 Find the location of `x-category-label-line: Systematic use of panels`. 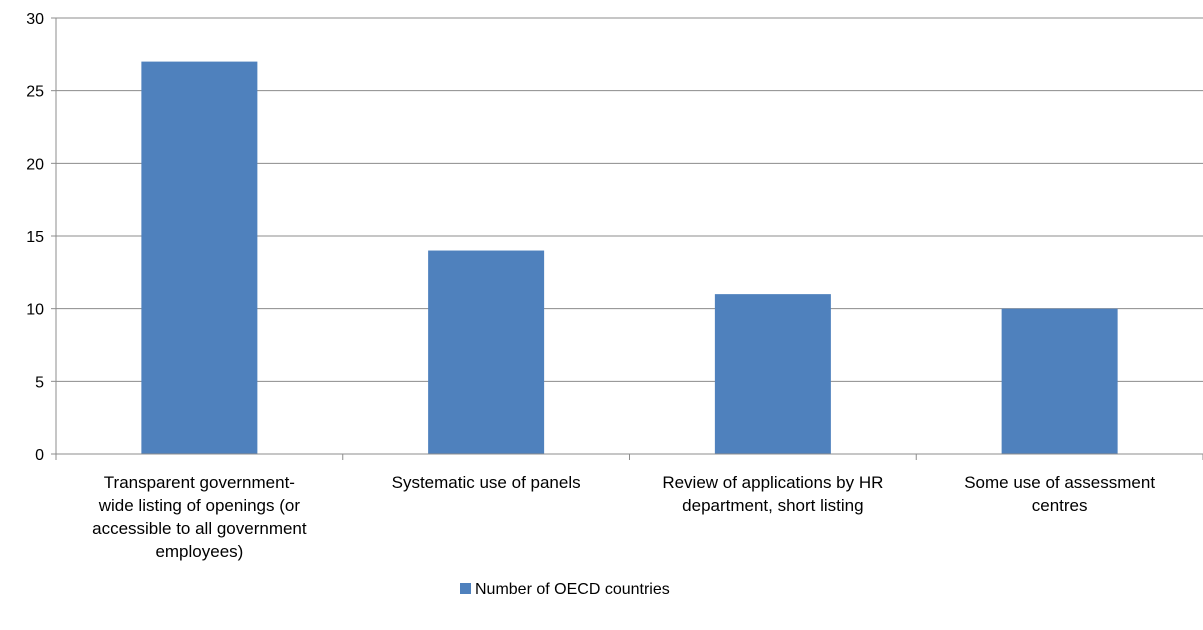

x-category-label-line: Systematic use of panels is located at coordinates (486, 482).